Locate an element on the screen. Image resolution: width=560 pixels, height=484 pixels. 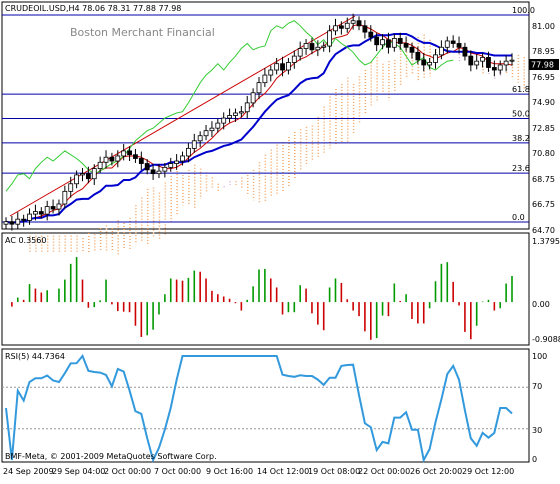
rsi-axis: 100 70 30 0 is located at coordinates (539, 408).